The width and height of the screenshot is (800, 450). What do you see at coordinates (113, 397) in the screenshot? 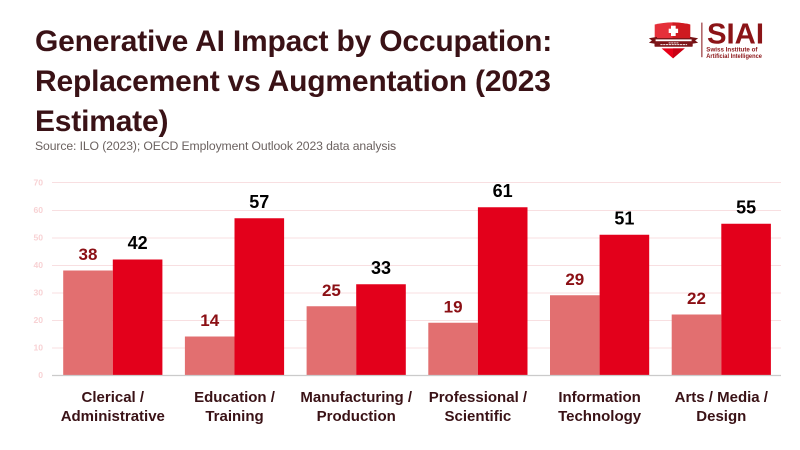
I see `svg-text: Clerical /` at bounding box center [113, 397].